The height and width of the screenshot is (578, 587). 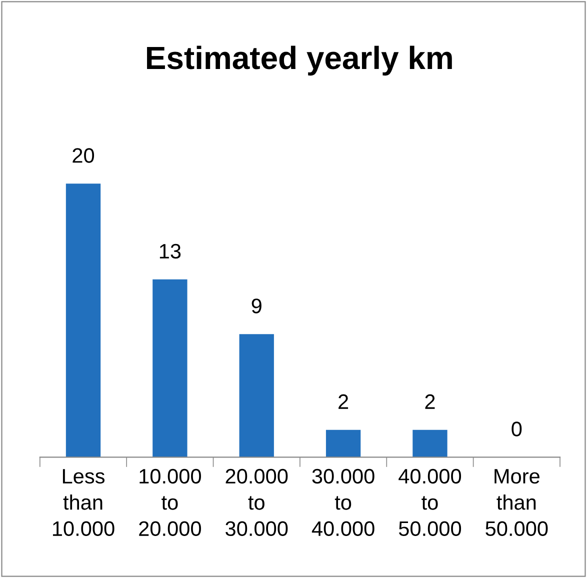 What do you see at coordinates (170, 502) in the screenshot?
I see `x-tick-label: 10.000 to 20.000` at bounding box center [170, 502].